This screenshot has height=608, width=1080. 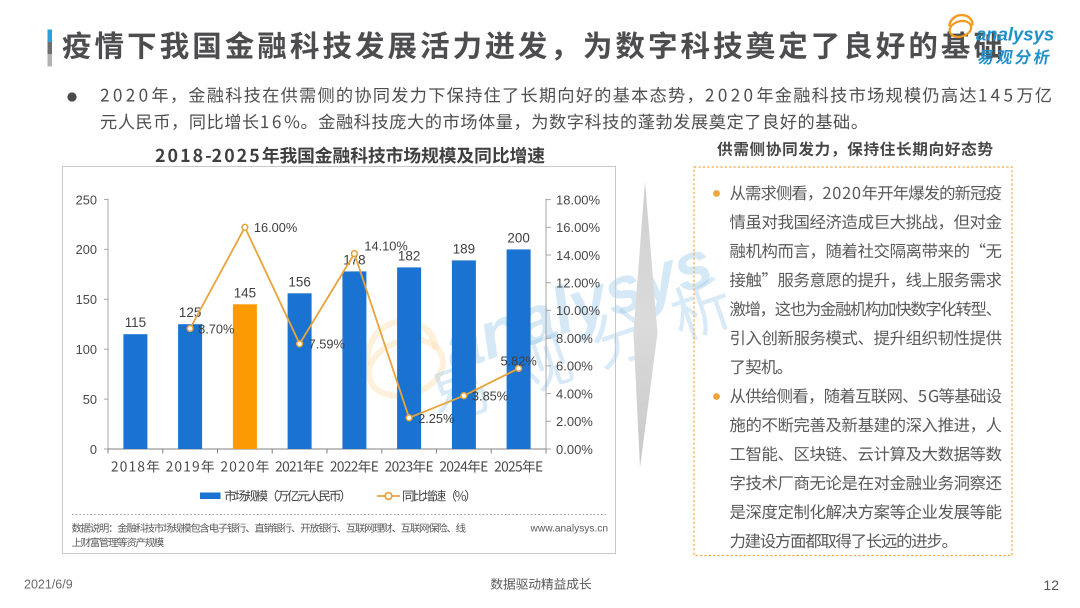 What do you see at coordinates (245, 292) in the screenshot?
I see `svg-text: 145` at bounding box center [245, 292].